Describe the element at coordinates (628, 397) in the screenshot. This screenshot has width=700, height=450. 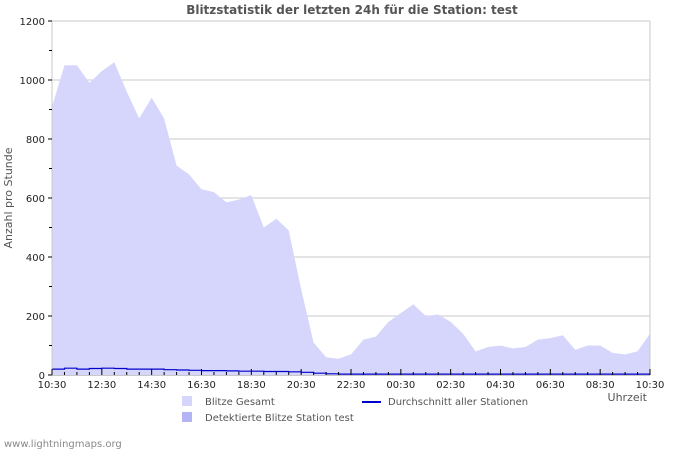
I see `x-axis-label: Uhrzeit` at that location.